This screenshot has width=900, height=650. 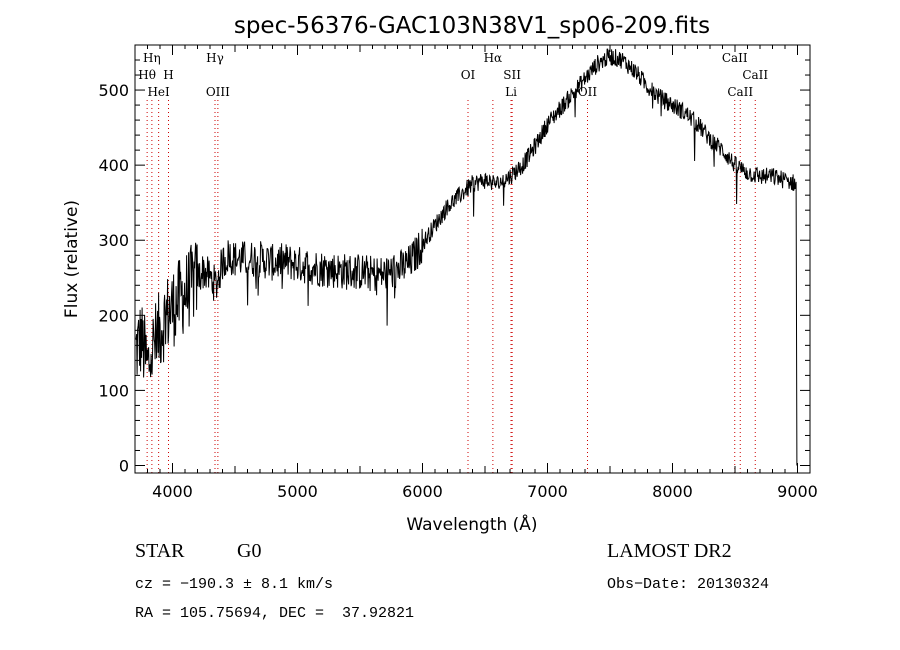 I want to click on x-tick-label: 6000, so click(x=422, y=491).